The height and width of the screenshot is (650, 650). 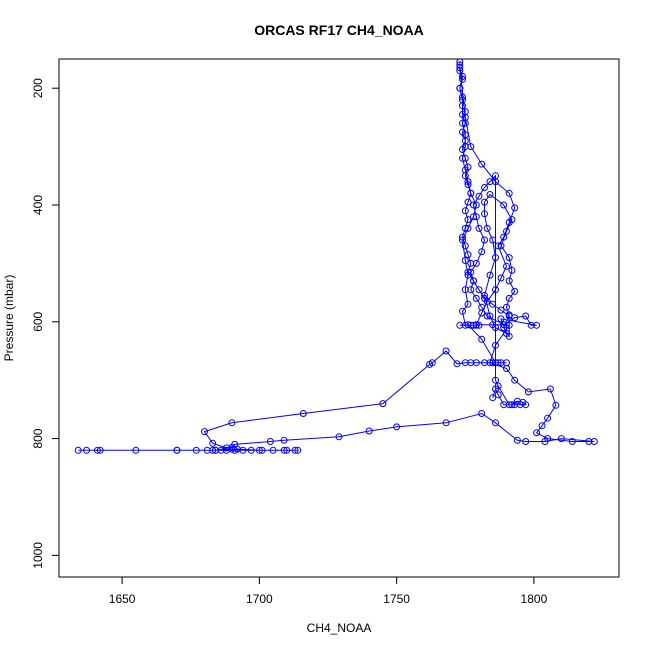 What do you see at coordinates (339, 628) in the screenshot?
I see `x-axis-label: CH4_NOAA` at bounding box center [339, 628].